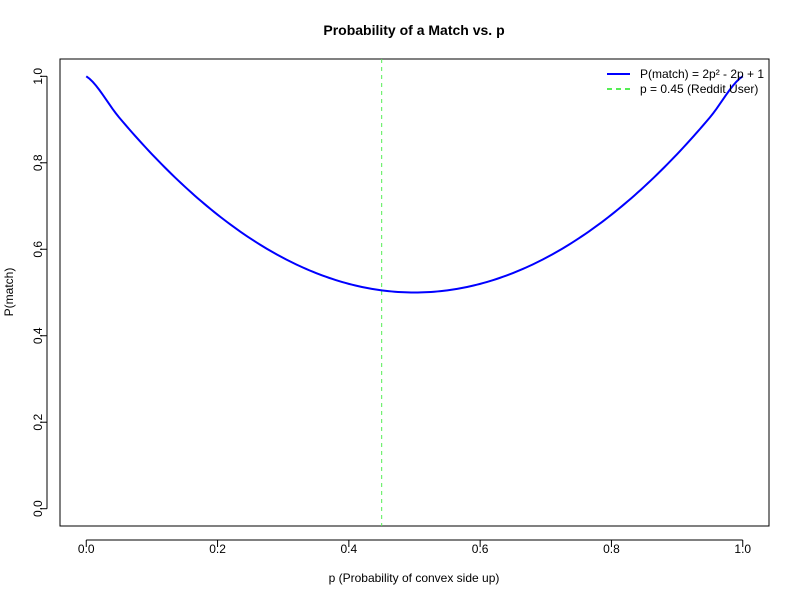 Image resolution: width=800 pixels, height=600 pixels. I want to click on x-tick-label: 0.0, so click(86, 549).